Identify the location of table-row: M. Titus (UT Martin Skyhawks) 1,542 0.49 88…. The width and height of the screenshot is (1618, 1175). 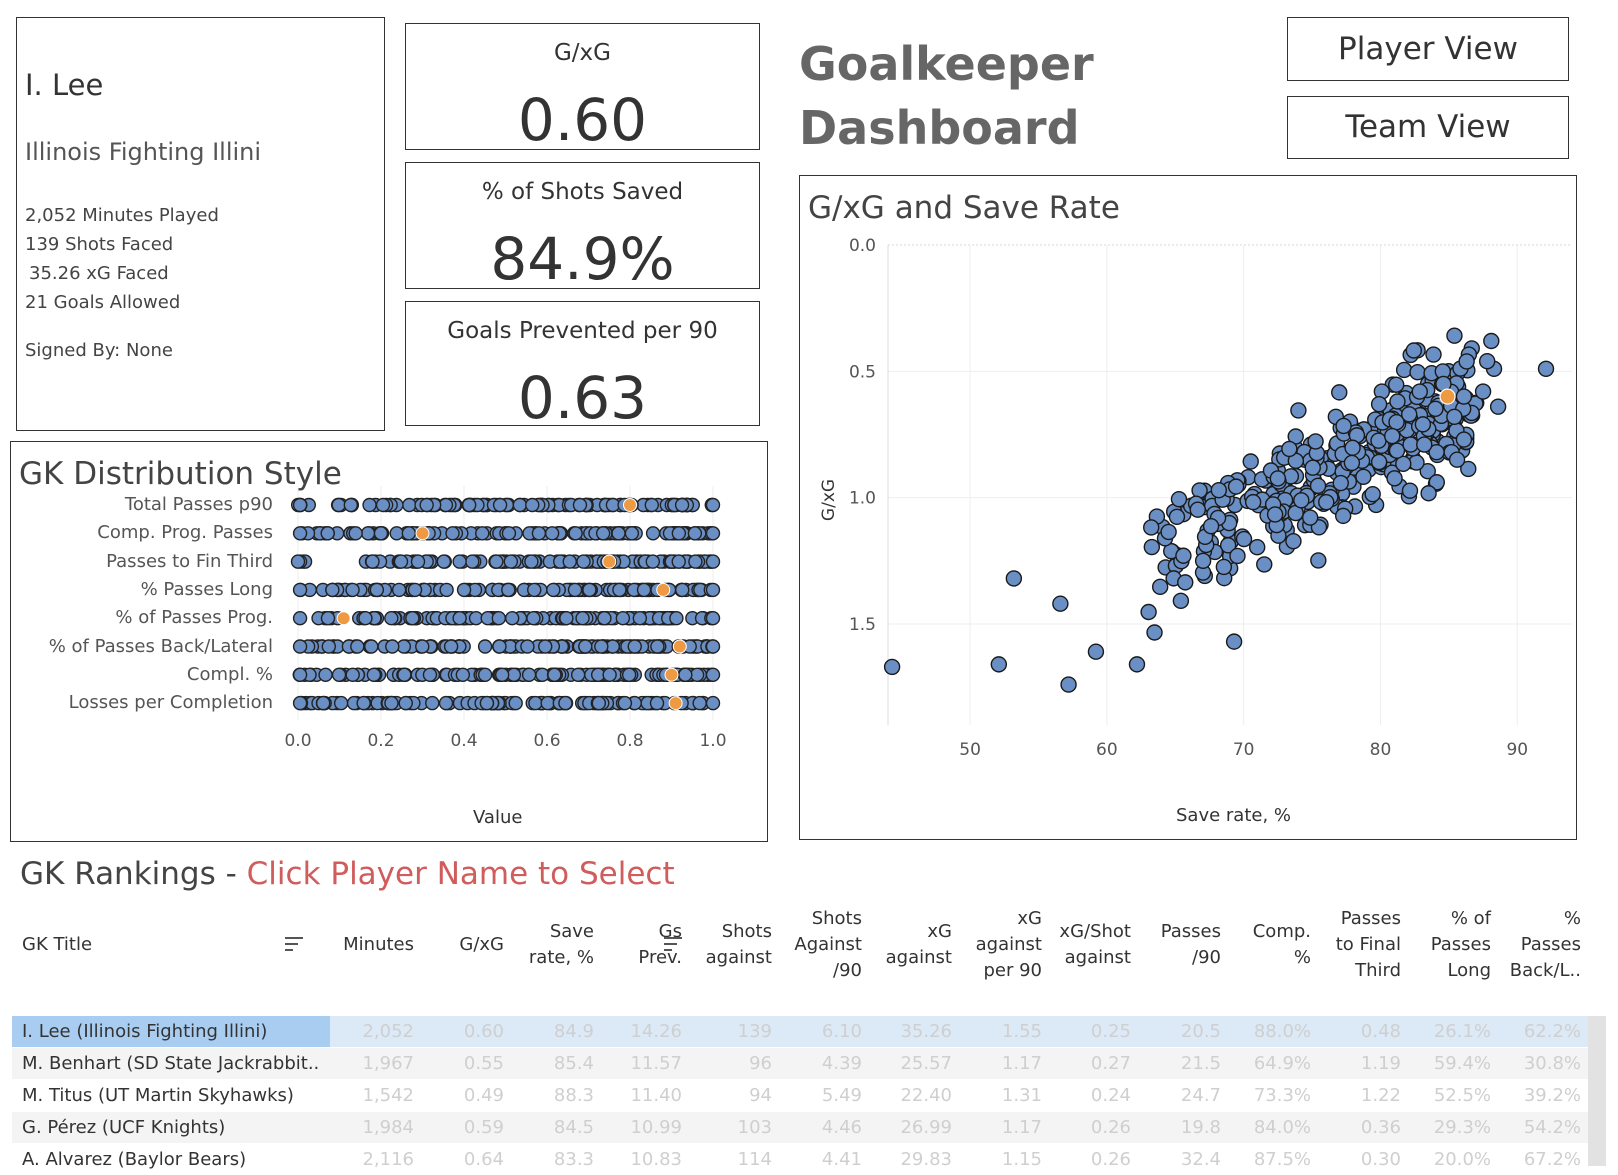
(809, 1095).